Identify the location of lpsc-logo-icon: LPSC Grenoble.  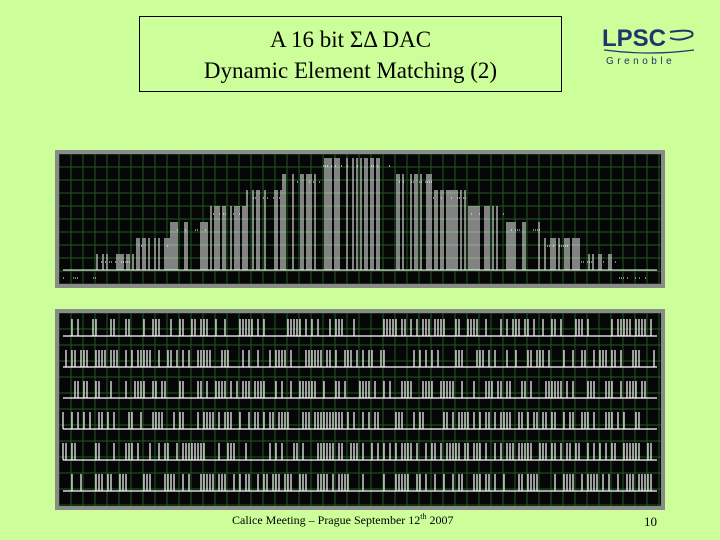
(648, 46).